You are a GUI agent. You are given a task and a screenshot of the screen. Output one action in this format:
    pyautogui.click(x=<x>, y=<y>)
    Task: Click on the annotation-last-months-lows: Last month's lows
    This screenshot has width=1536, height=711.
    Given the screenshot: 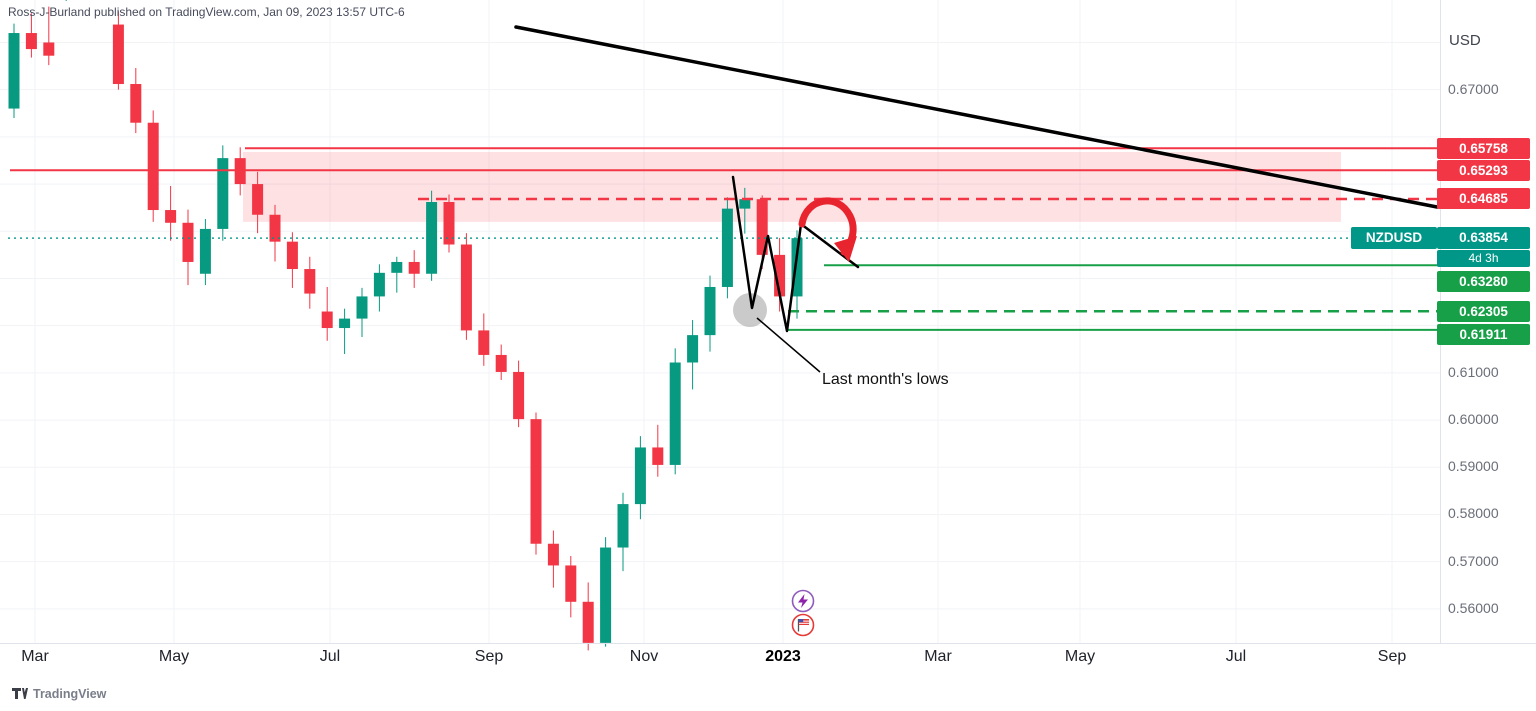 What is the action you would take?
    pyautogui.click(x=885, y=379)
    